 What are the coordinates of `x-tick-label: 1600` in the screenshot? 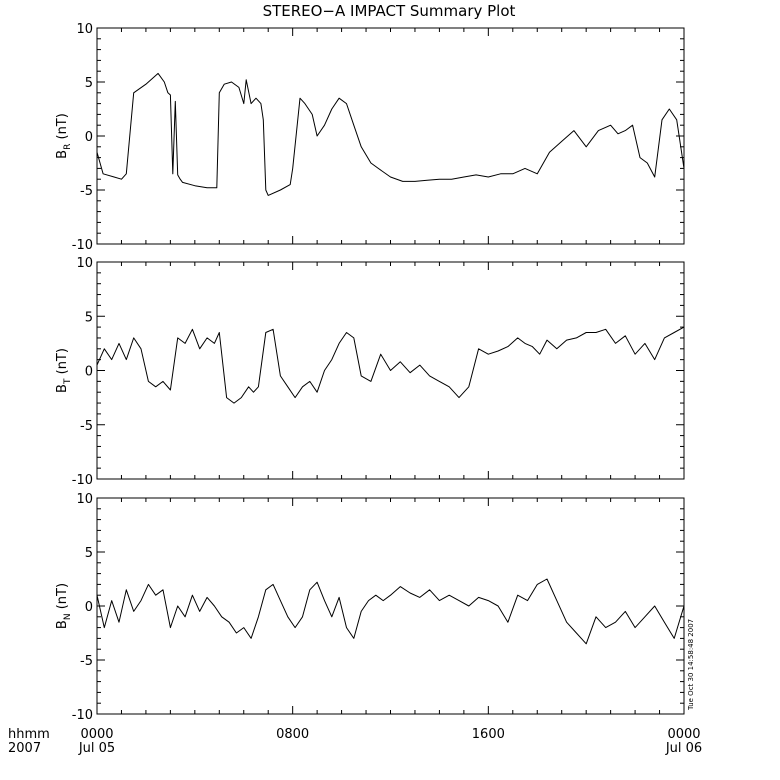 It's located at (488, 734).